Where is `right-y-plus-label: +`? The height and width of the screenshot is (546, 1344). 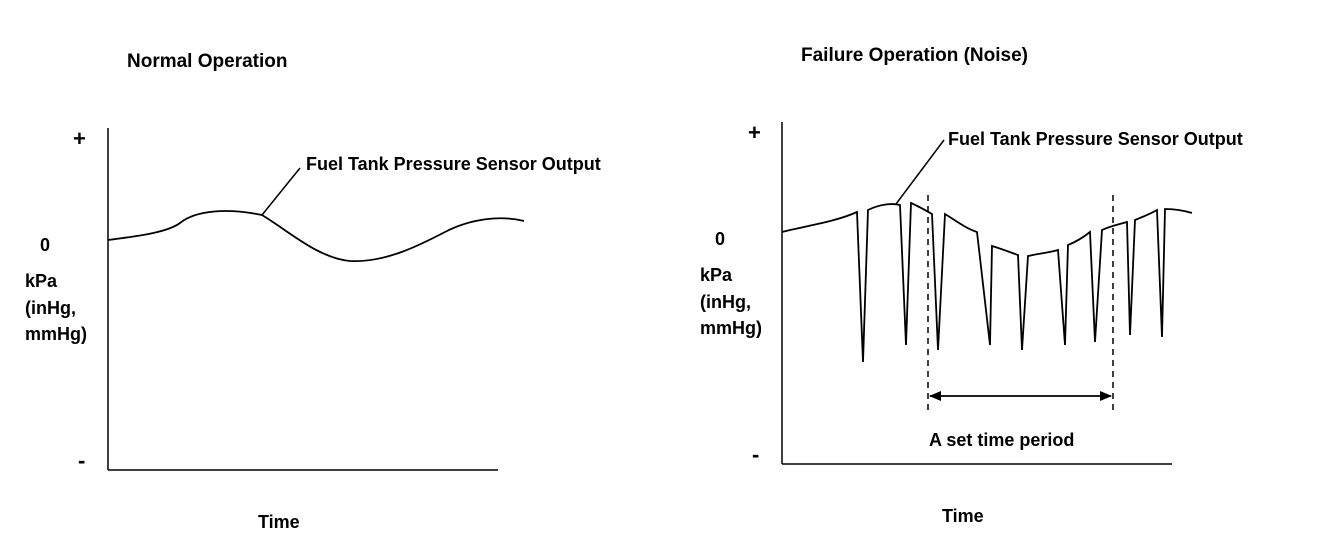 right-y-plus-label: + is located at coordinates (754, 132).